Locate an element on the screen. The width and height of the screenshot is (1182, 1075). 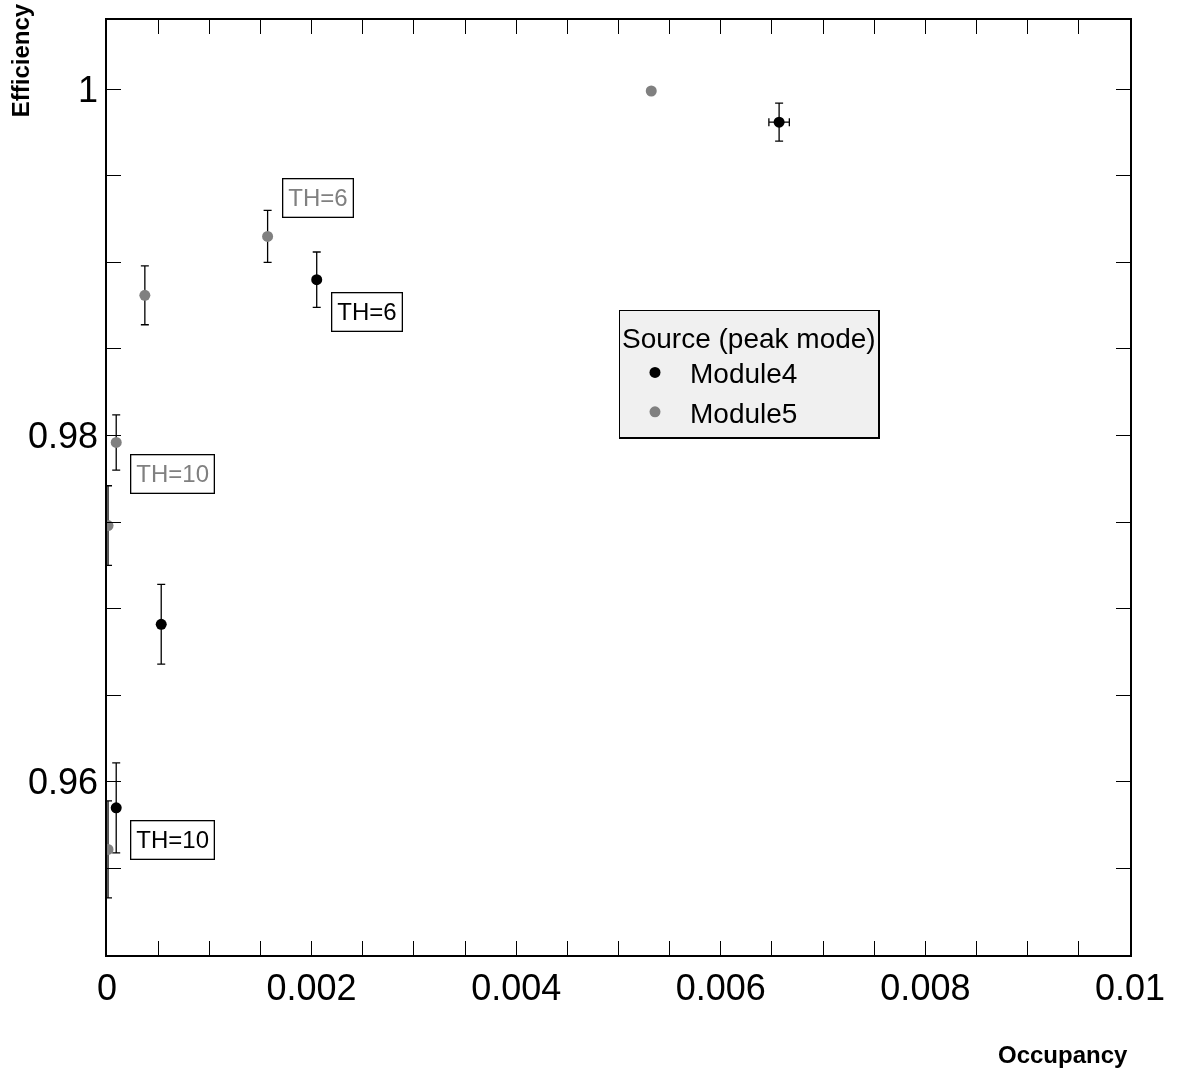
x-tick-label: 0.004 is located at coordinates (516, 987).